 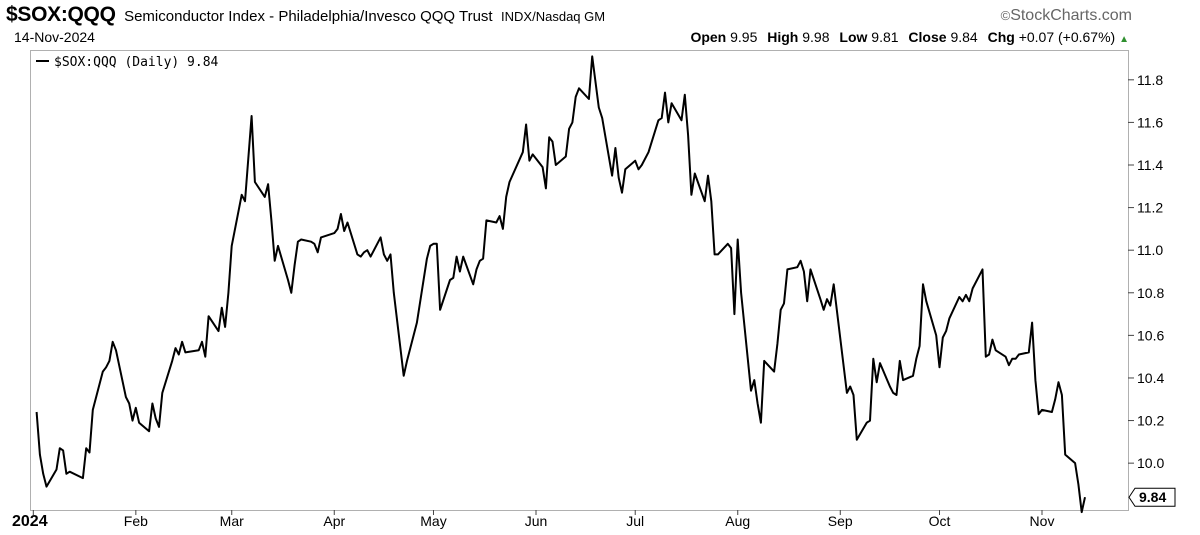 What do you see at coordinates (136, 62) in the screenshot?
I see `legend-label: $SOX:QQQ (Daily) 9.84` at bounding box center [136, 62].